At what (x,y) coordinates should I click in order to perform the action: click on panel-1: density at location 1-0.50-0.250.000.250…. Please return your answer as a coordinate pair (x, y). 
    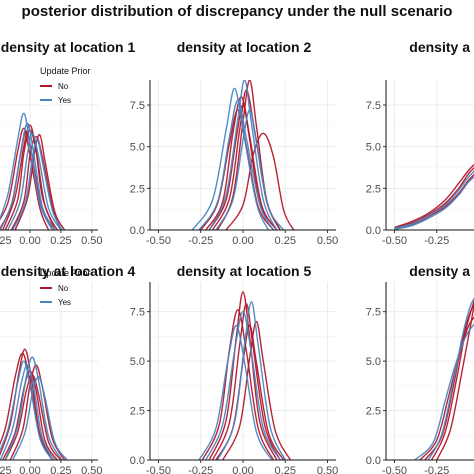
    Looking at the image, I should click on (68, 143).